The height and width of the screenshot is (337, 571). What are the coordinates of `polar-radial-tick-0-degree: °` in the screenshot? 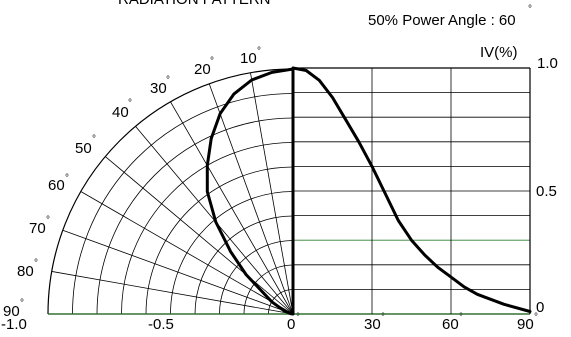 It's located at (298, 317).